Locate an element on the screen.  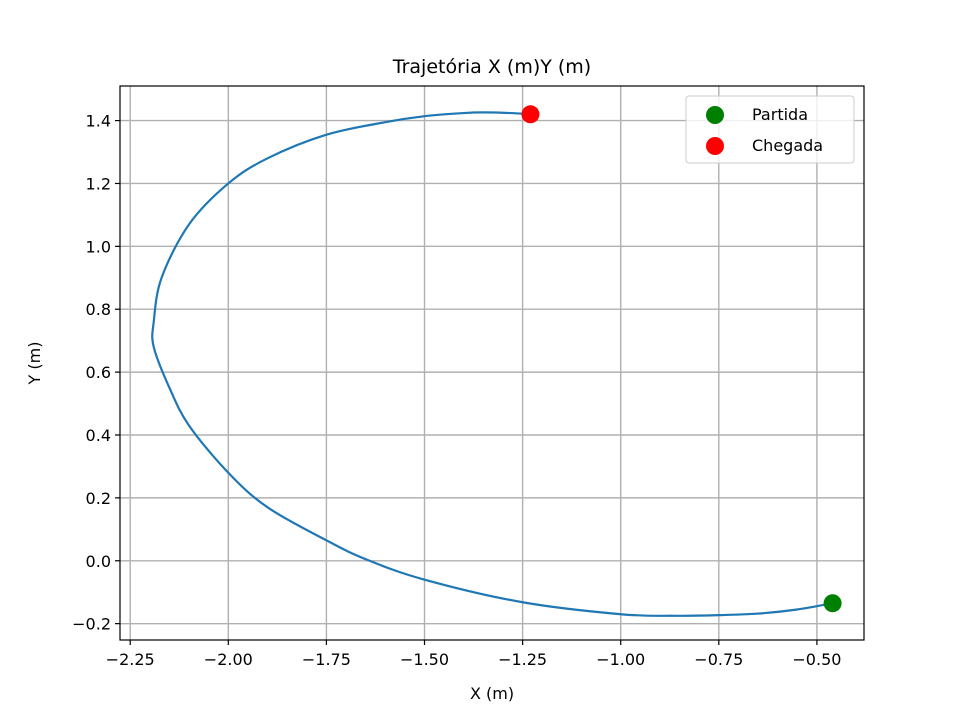
x-tick-label: −1.25 is located at coordinates (522, 659).